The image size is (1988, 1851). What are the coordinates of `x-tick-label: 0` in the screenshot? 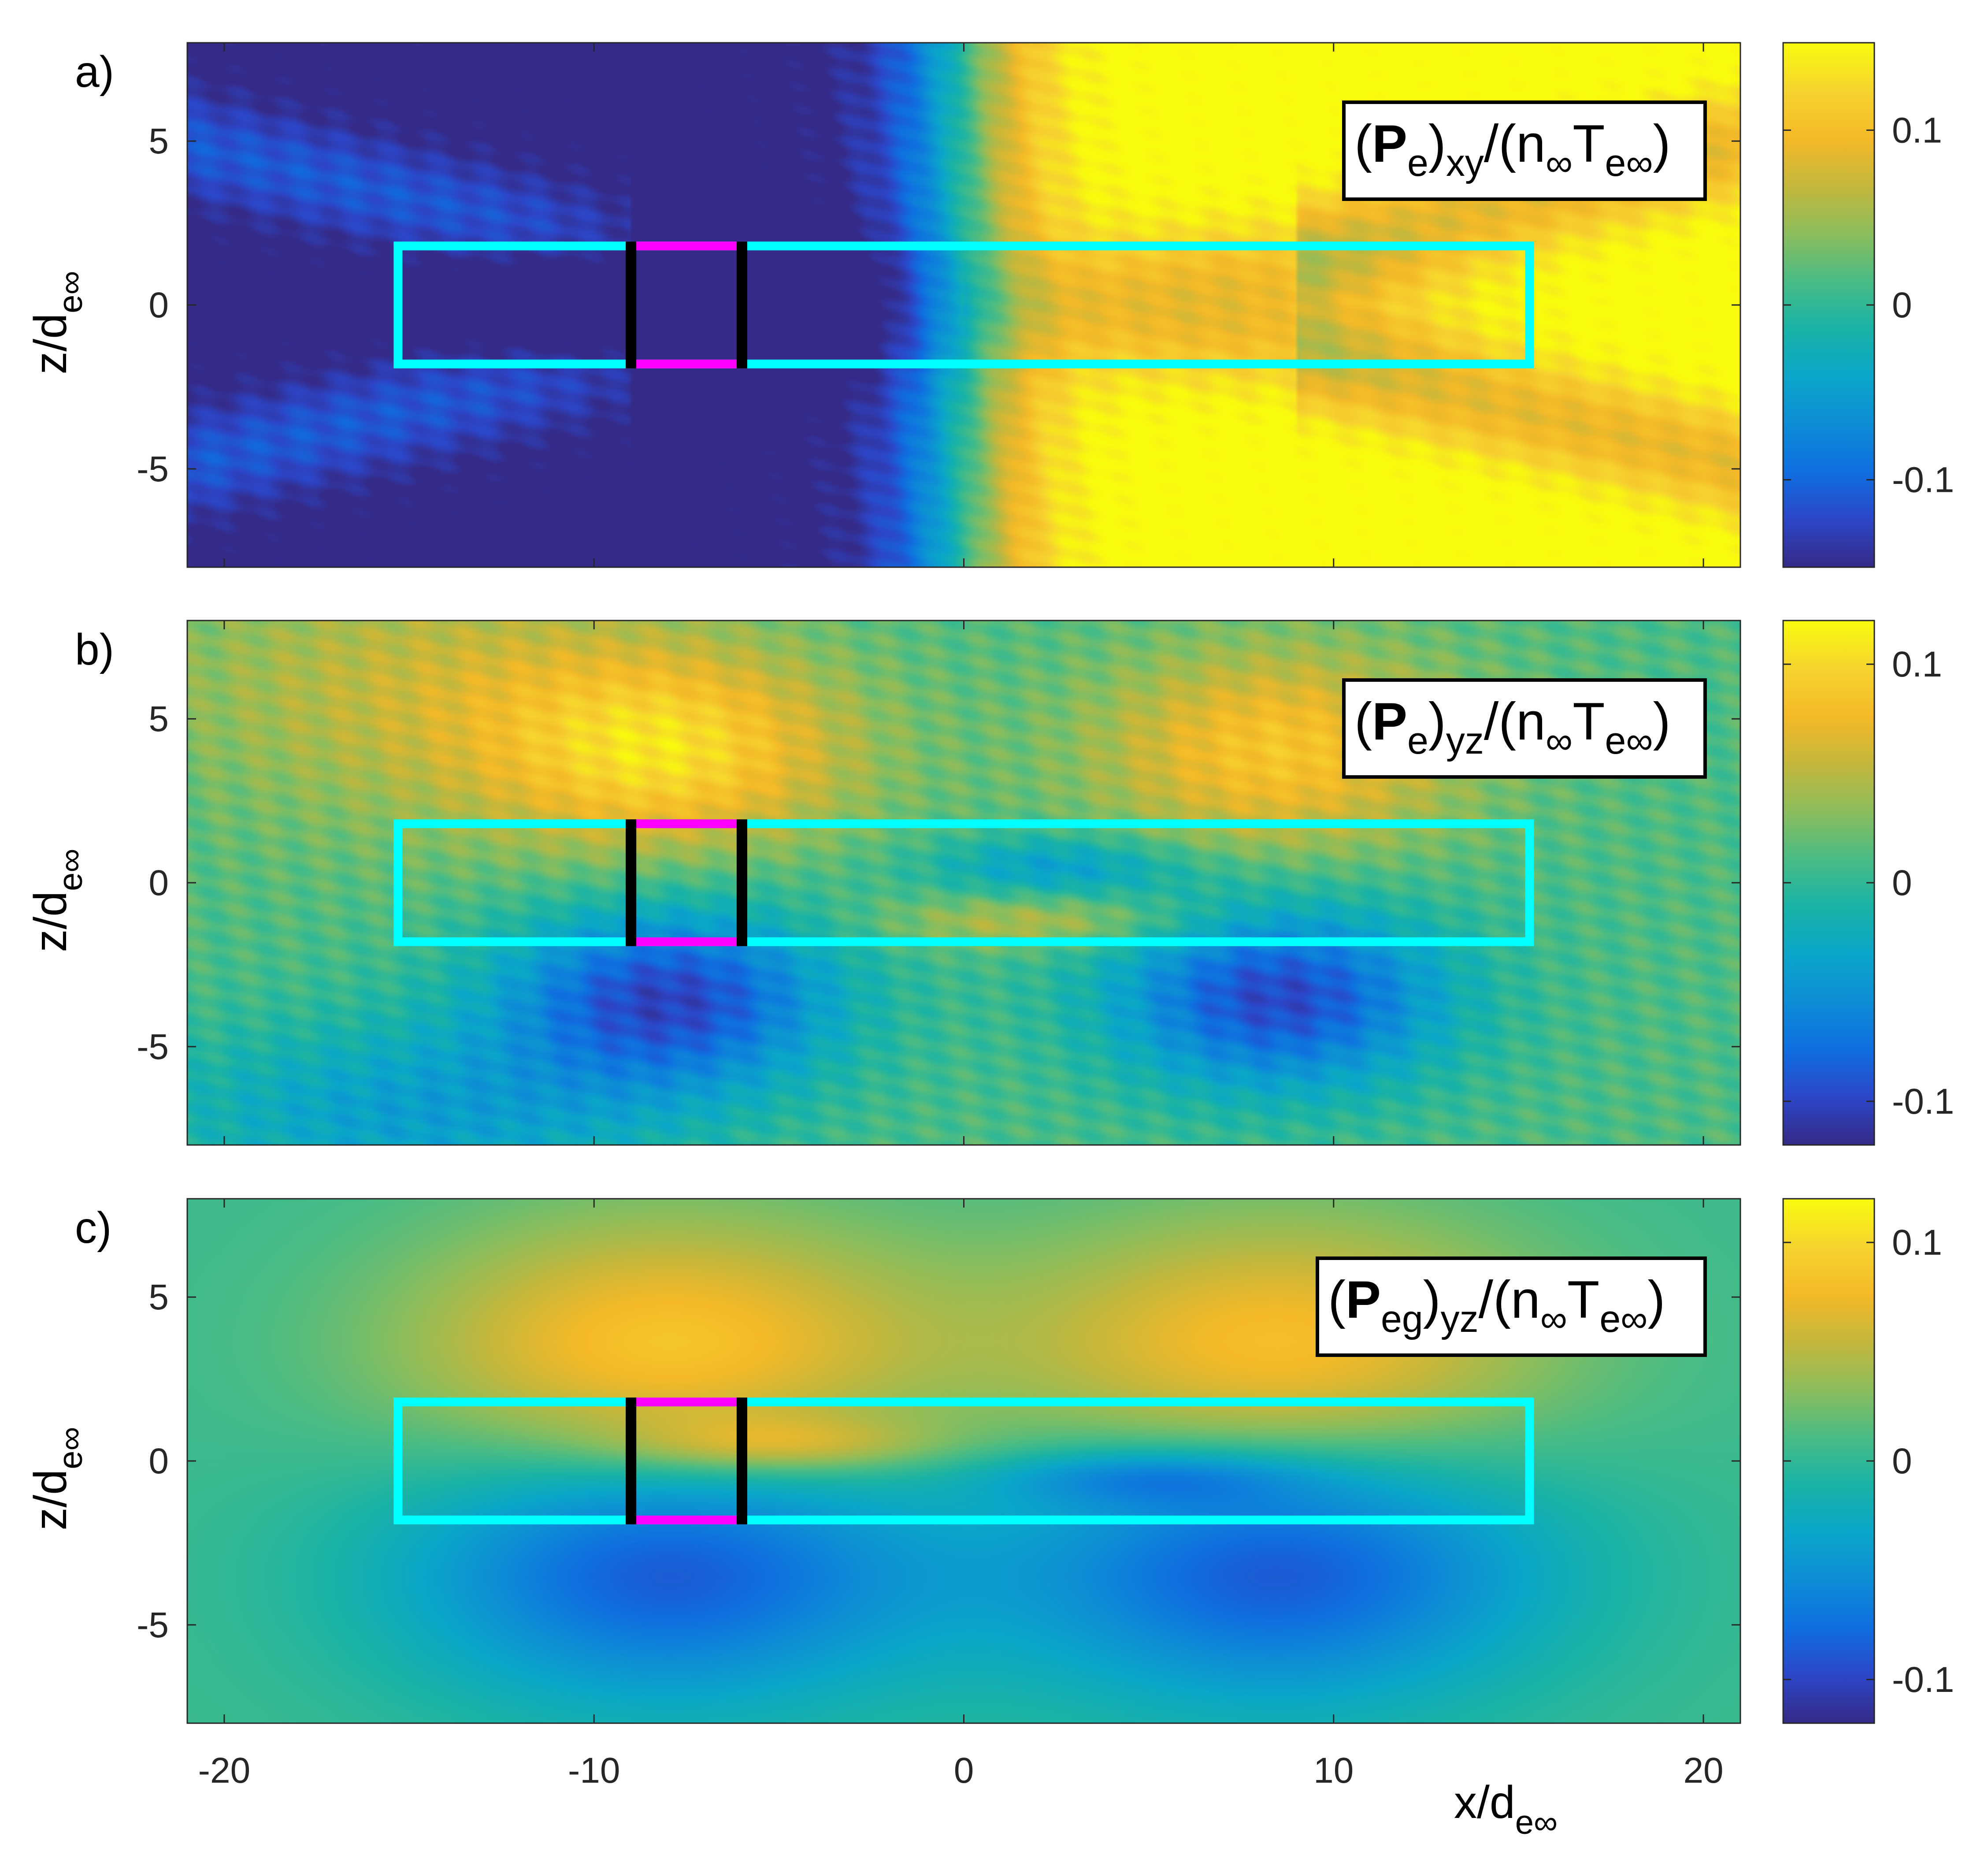 It's located at (964, 1771).